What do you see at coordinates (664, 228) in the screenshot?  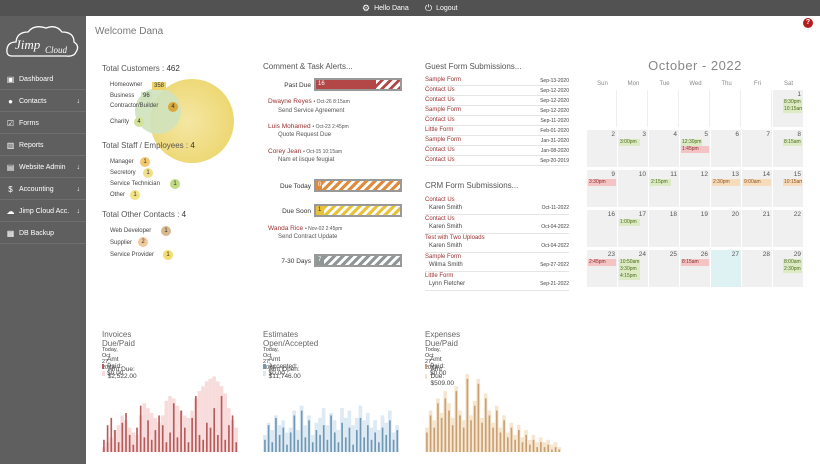 I see `calendar-day-18: 18` at bounding box center [664, 228].